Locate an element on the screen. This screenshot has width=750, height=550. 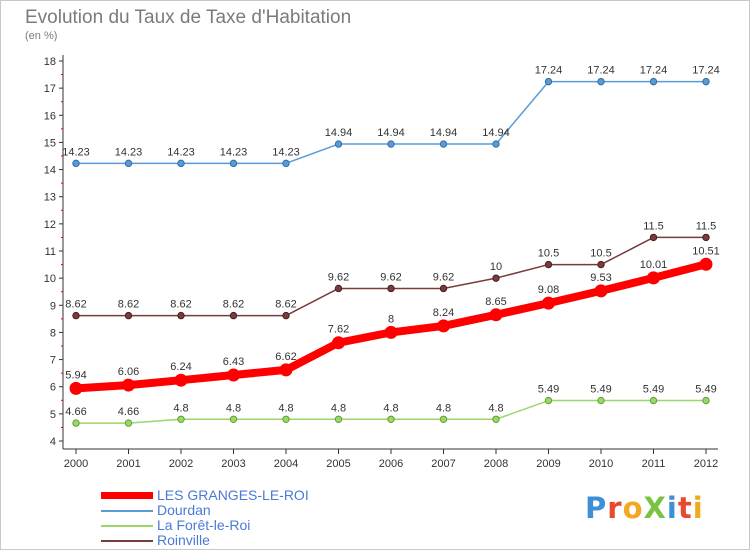
y-tick-label: 5 is located at coordinates (53, 415).